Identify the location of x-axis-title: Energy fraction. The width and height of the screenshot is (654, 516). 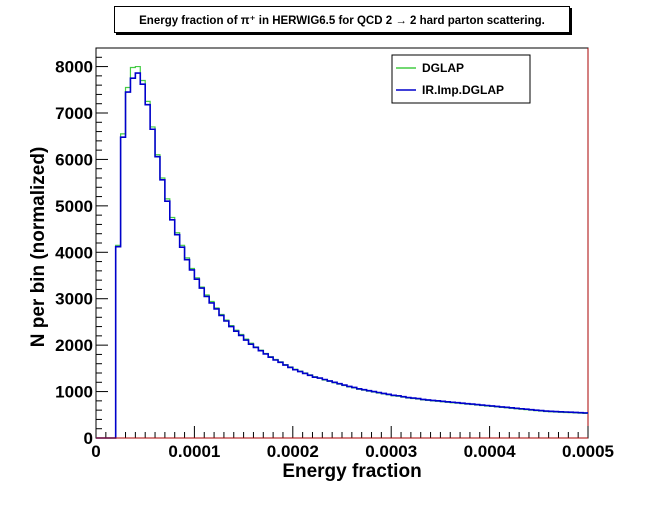
(351, 471).